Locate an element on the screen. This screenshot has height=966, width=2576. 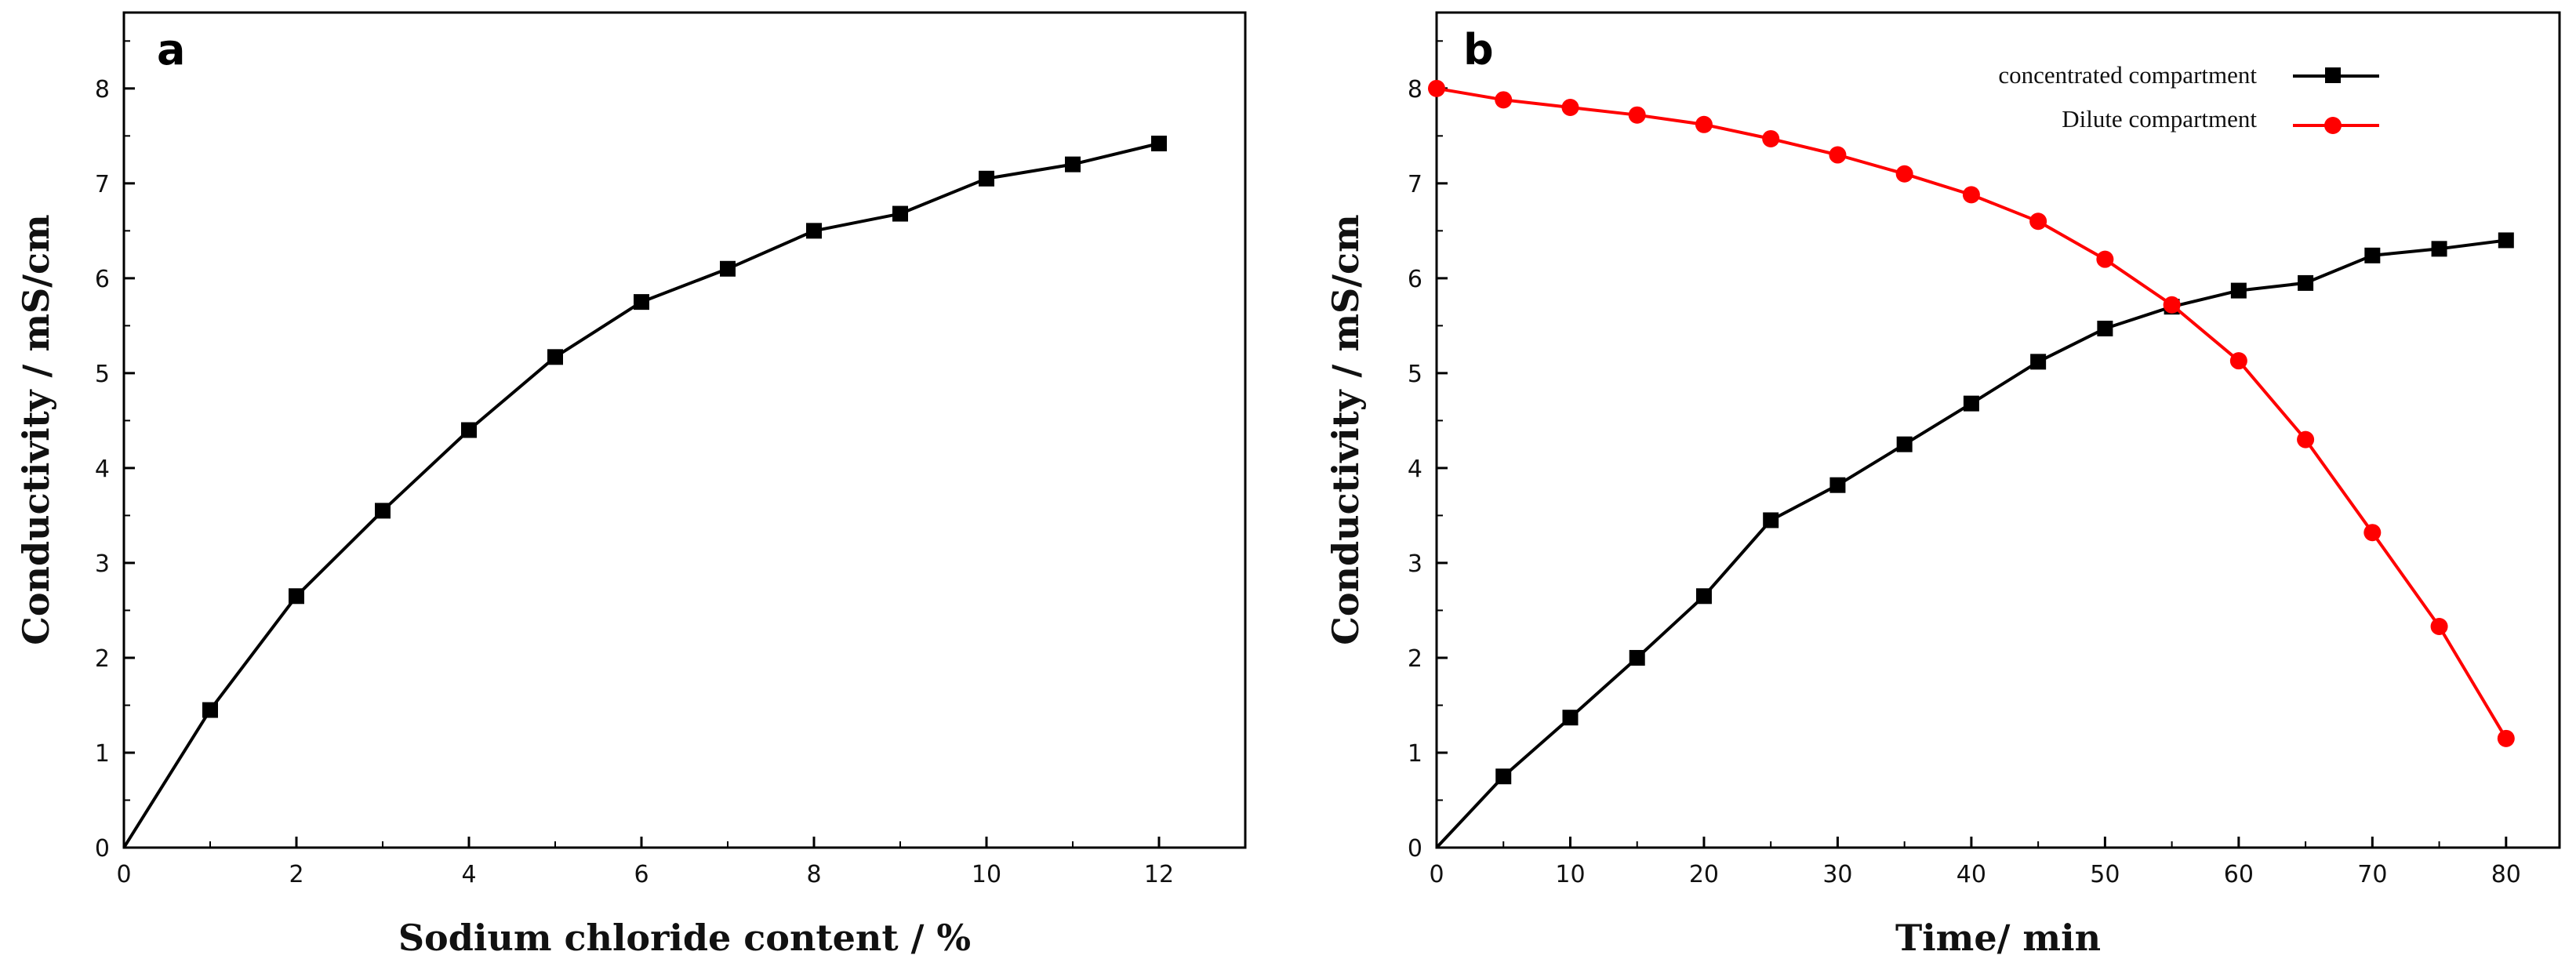
x-tick-label: 8 is located at coordinates (814, 874).